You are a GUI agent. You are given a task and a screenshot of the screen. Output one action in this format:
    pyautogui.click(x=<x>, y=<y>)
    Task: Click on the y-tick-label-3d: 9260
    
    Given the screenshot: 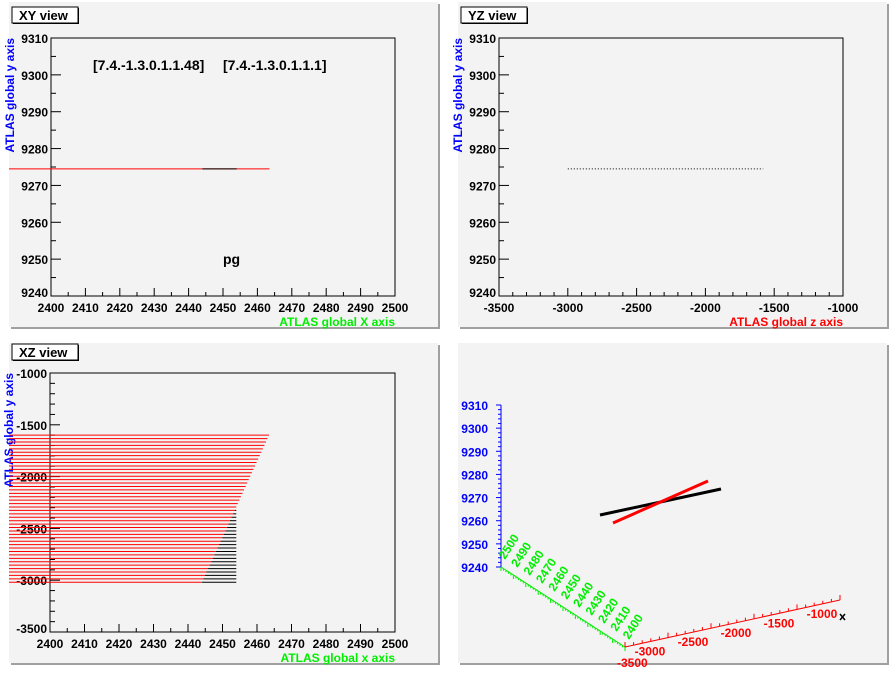 What is the action you would take?
    pyautogui.click(x=474, y=522)
    